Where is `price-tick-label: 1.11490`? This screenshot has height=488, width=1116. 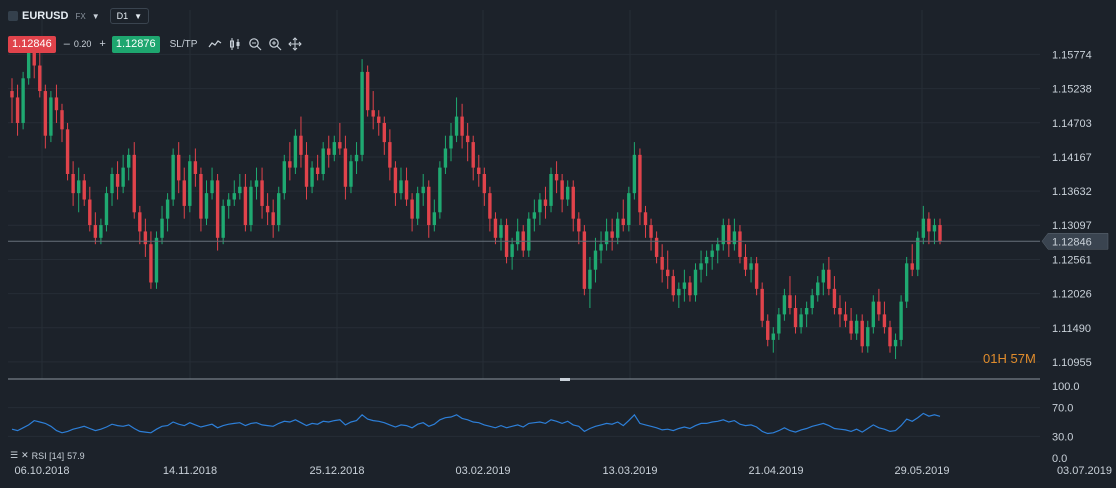 price-tick-label: 1.11490 is located at coordinates (1071, 329).